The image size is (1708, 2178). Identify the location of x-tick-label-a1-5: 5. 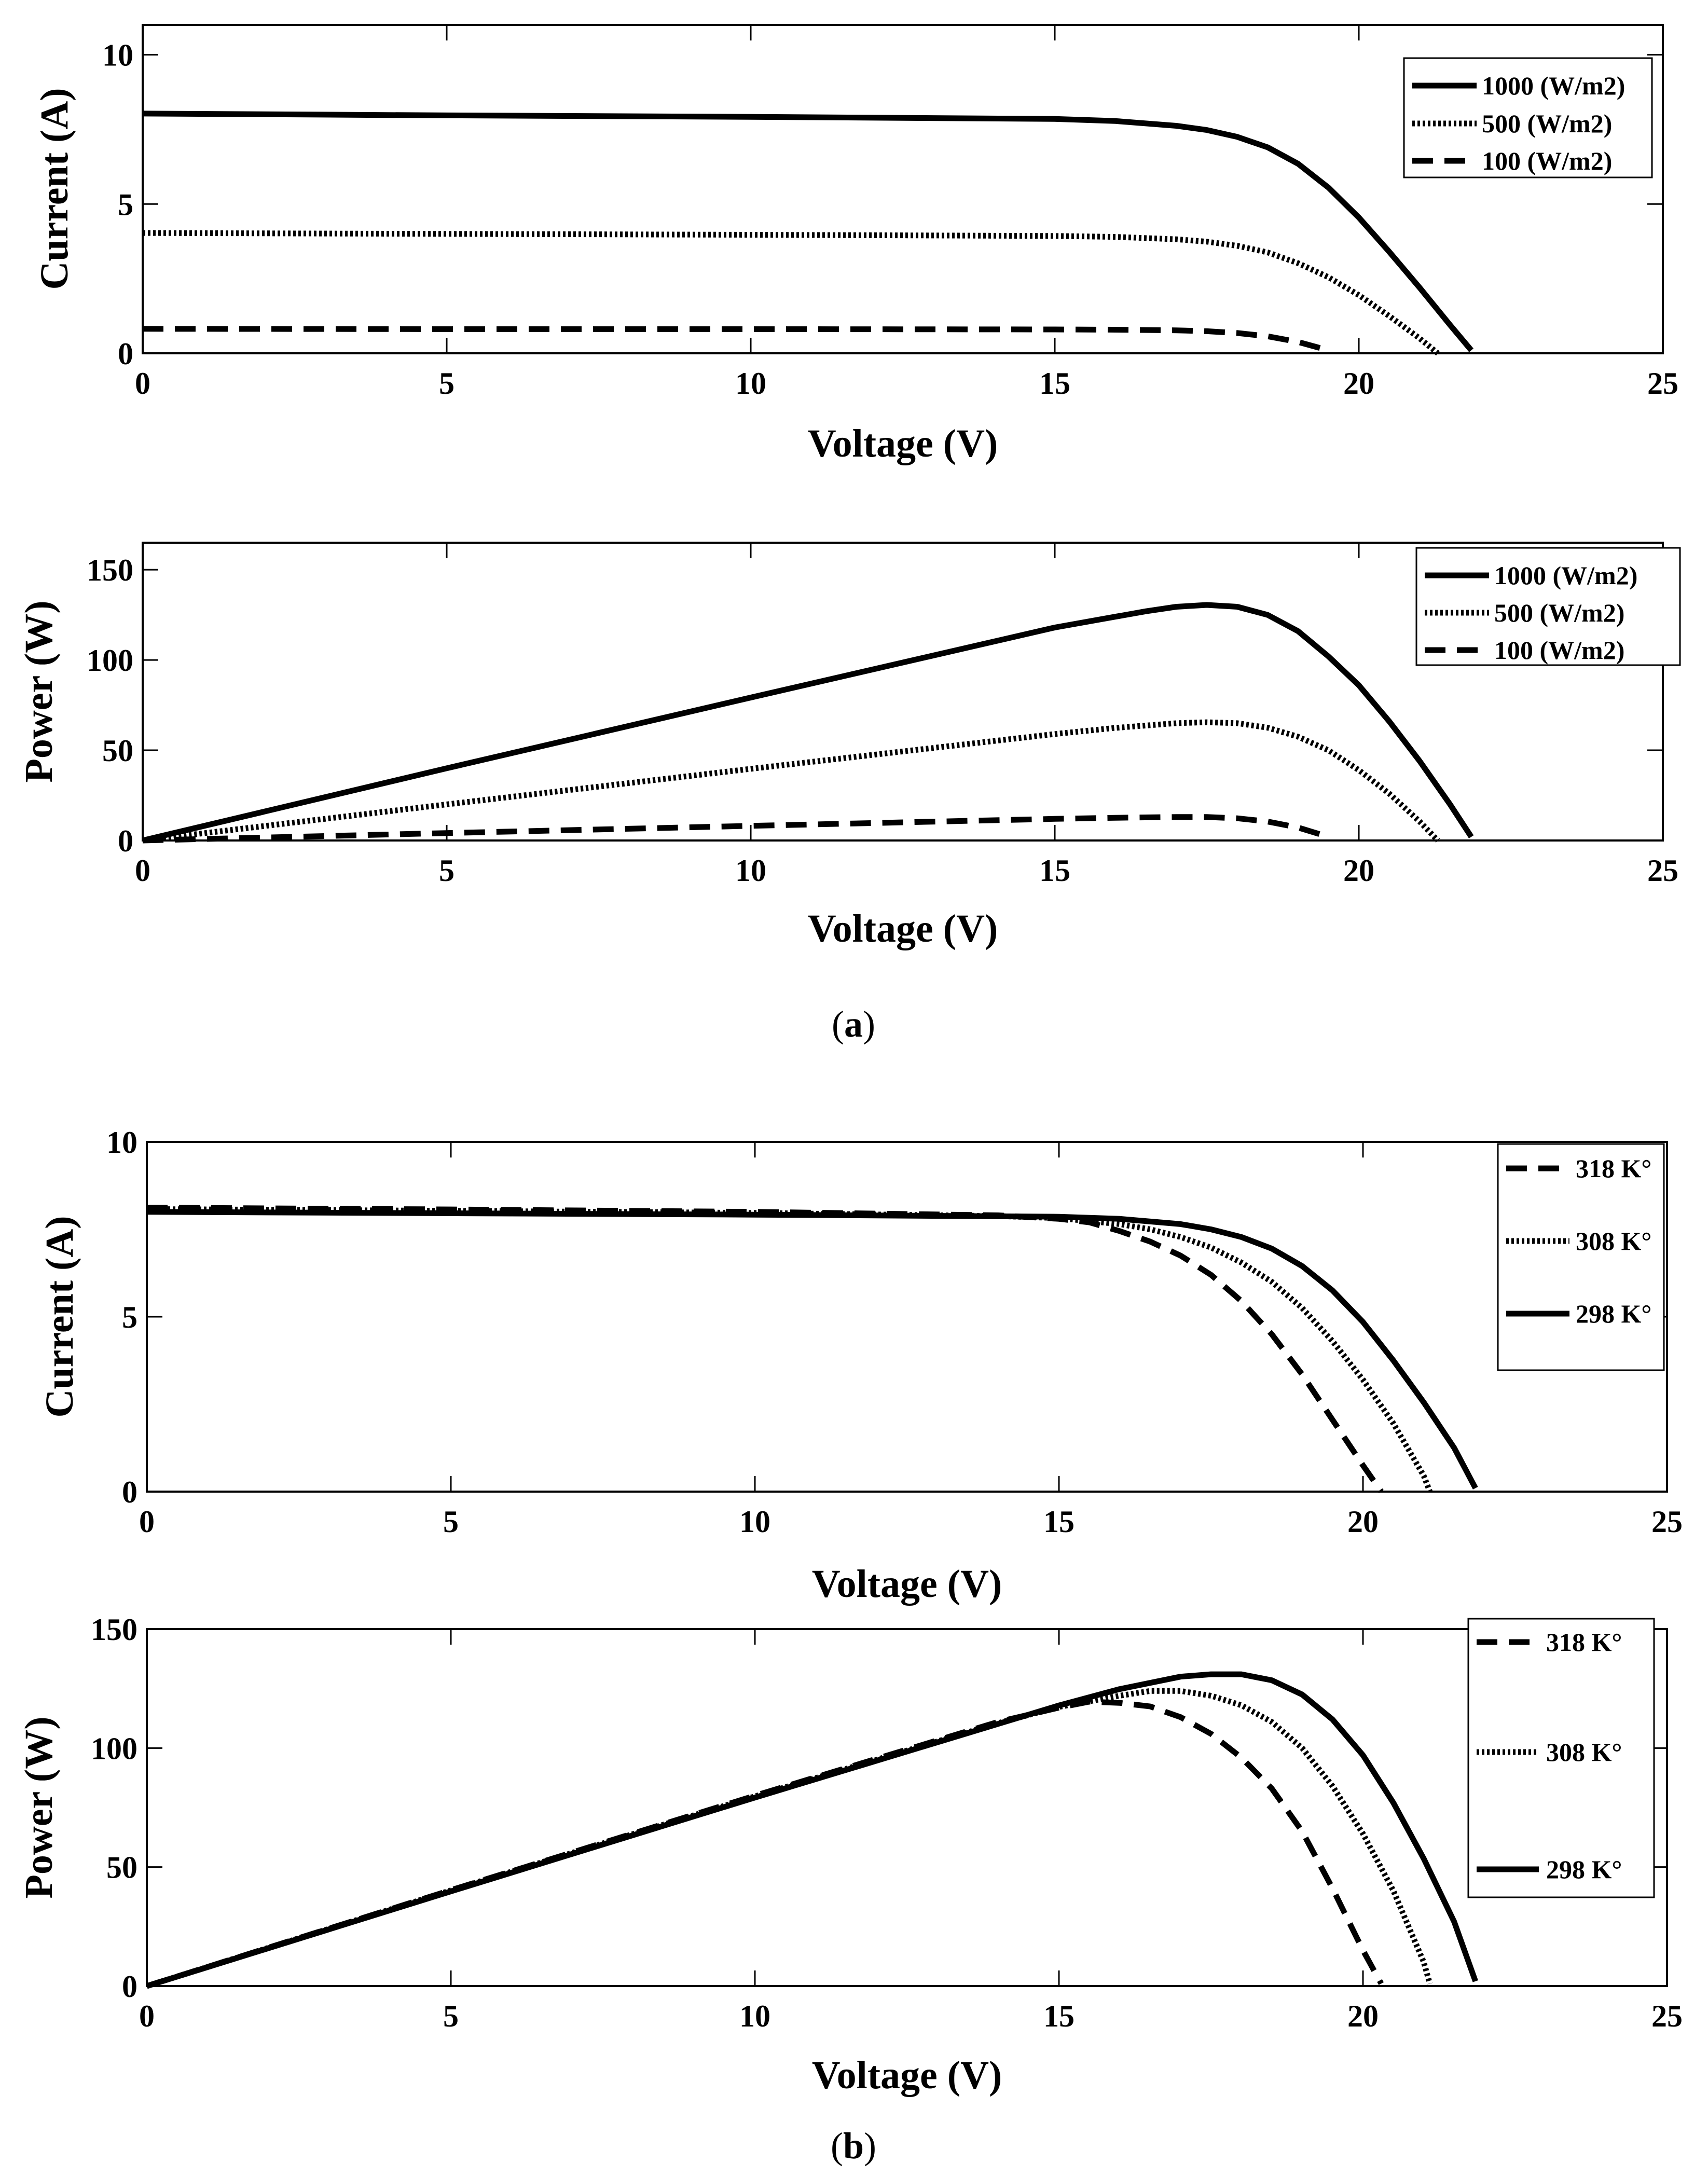
(446, 383).